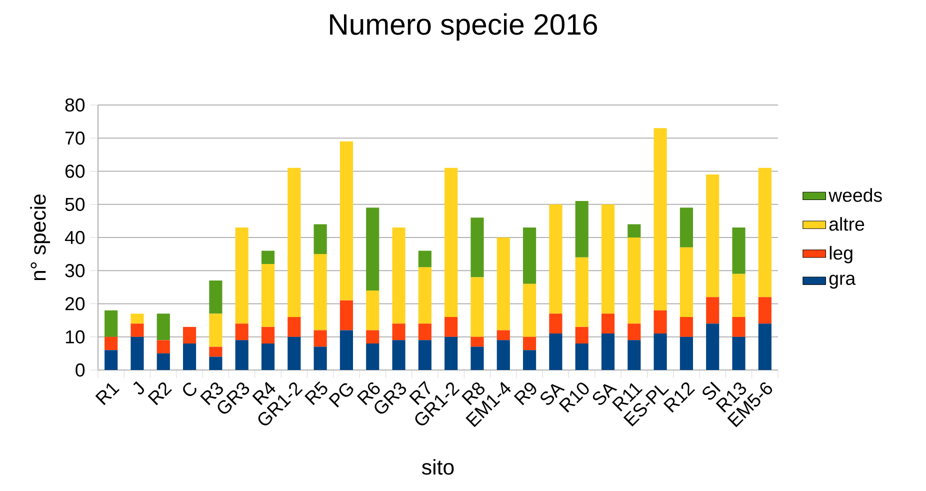 The image size is (926, 491). Describe the element at coordinates (525, 394) in the screenshot. I see `x-tick-label: R9` at that location.